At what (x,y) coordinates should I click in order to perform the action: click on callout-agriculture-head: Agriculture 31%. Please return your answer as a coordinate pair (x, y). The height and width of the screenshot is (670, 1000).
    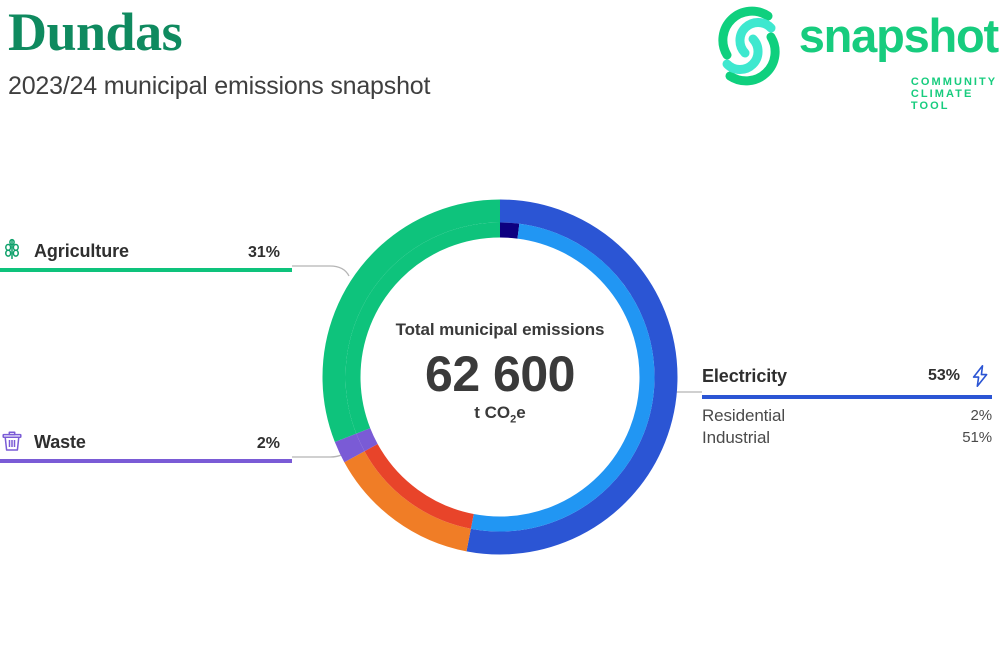
    Looking at the image, I should click on (146, 249).